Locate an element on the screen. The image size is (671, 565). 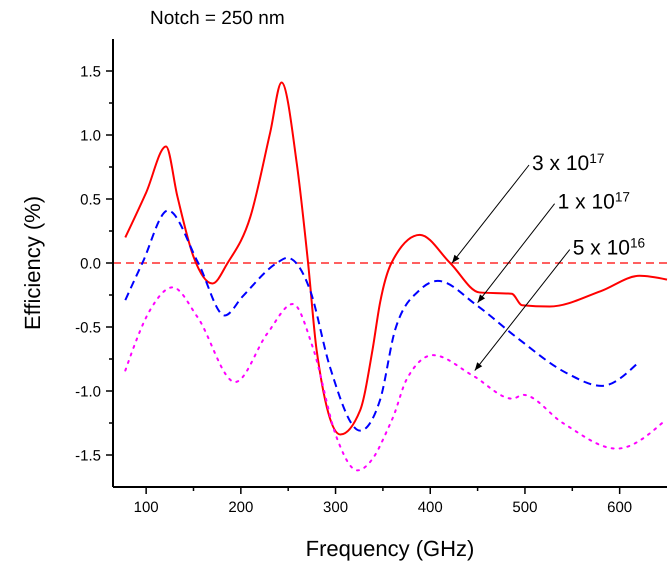
y-tick-label: -1.5 is located at coordinates (88, 455).